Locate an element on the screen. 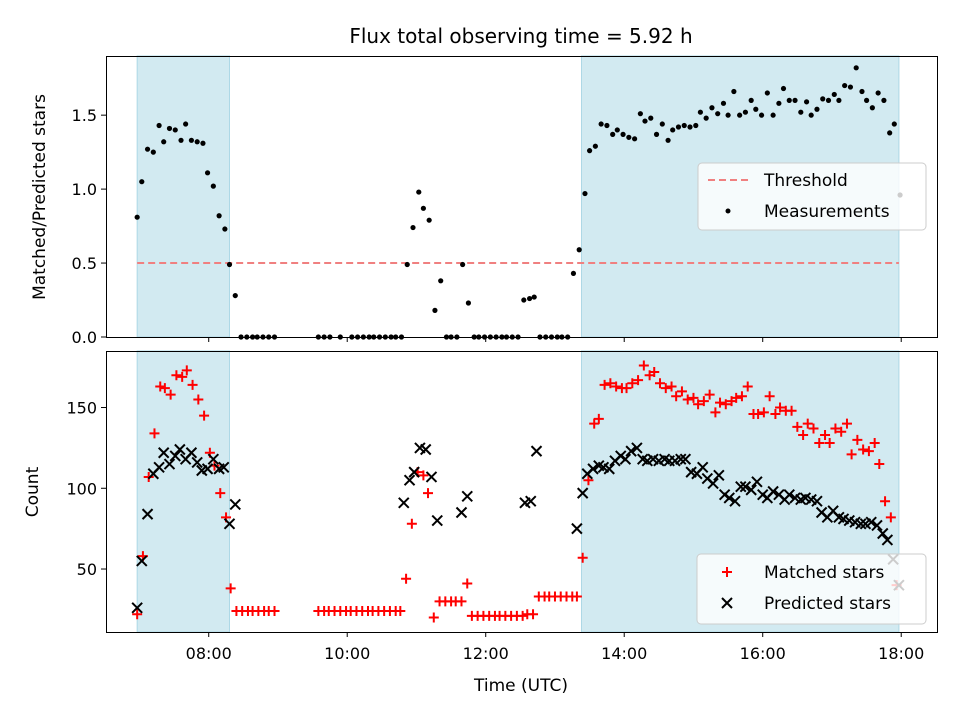  bottom-ytick-label-0: 50 is located at coordinates (87, 569).